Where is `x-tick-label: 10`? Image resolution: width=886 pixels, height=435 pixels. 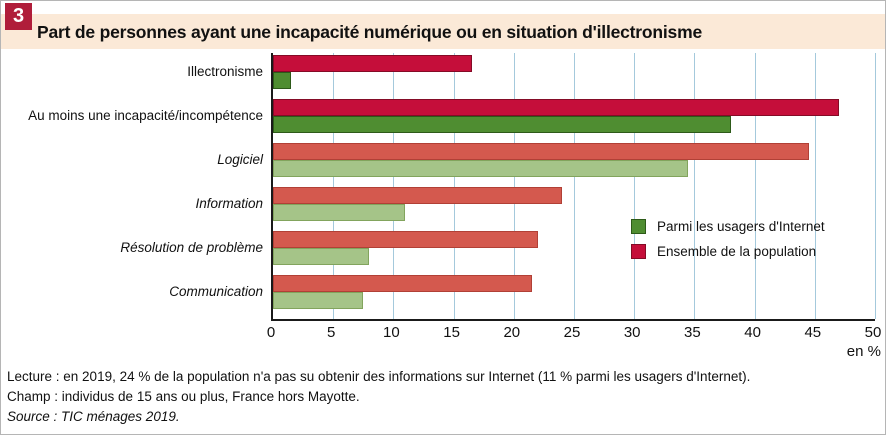
x-tick-label: 10 is located at coordinates (391, 332).